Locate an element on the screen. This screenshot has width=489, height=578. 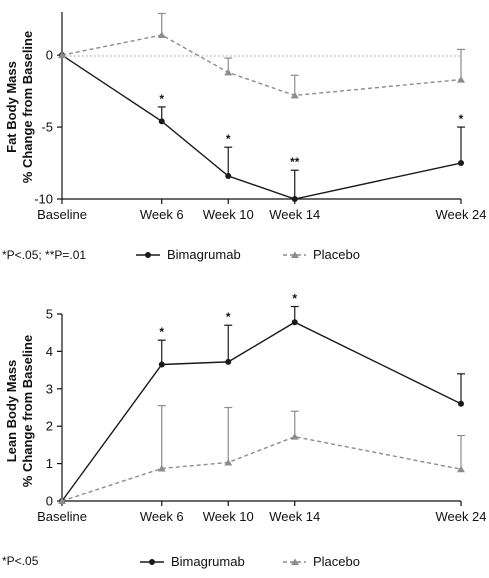
y-axis-ticks: 0 1 2 3 4 5 is located at coordinates (54, 408).